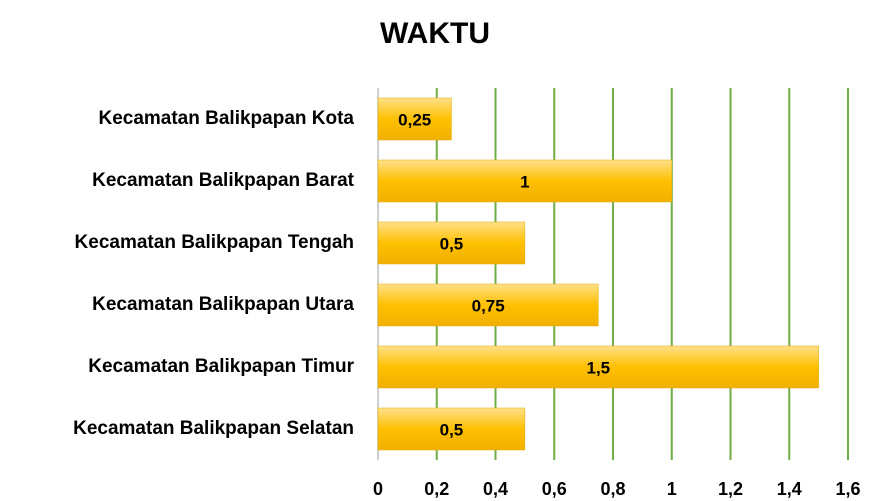  I want to click on x-tick-label: 0,6, so click(554, 489).